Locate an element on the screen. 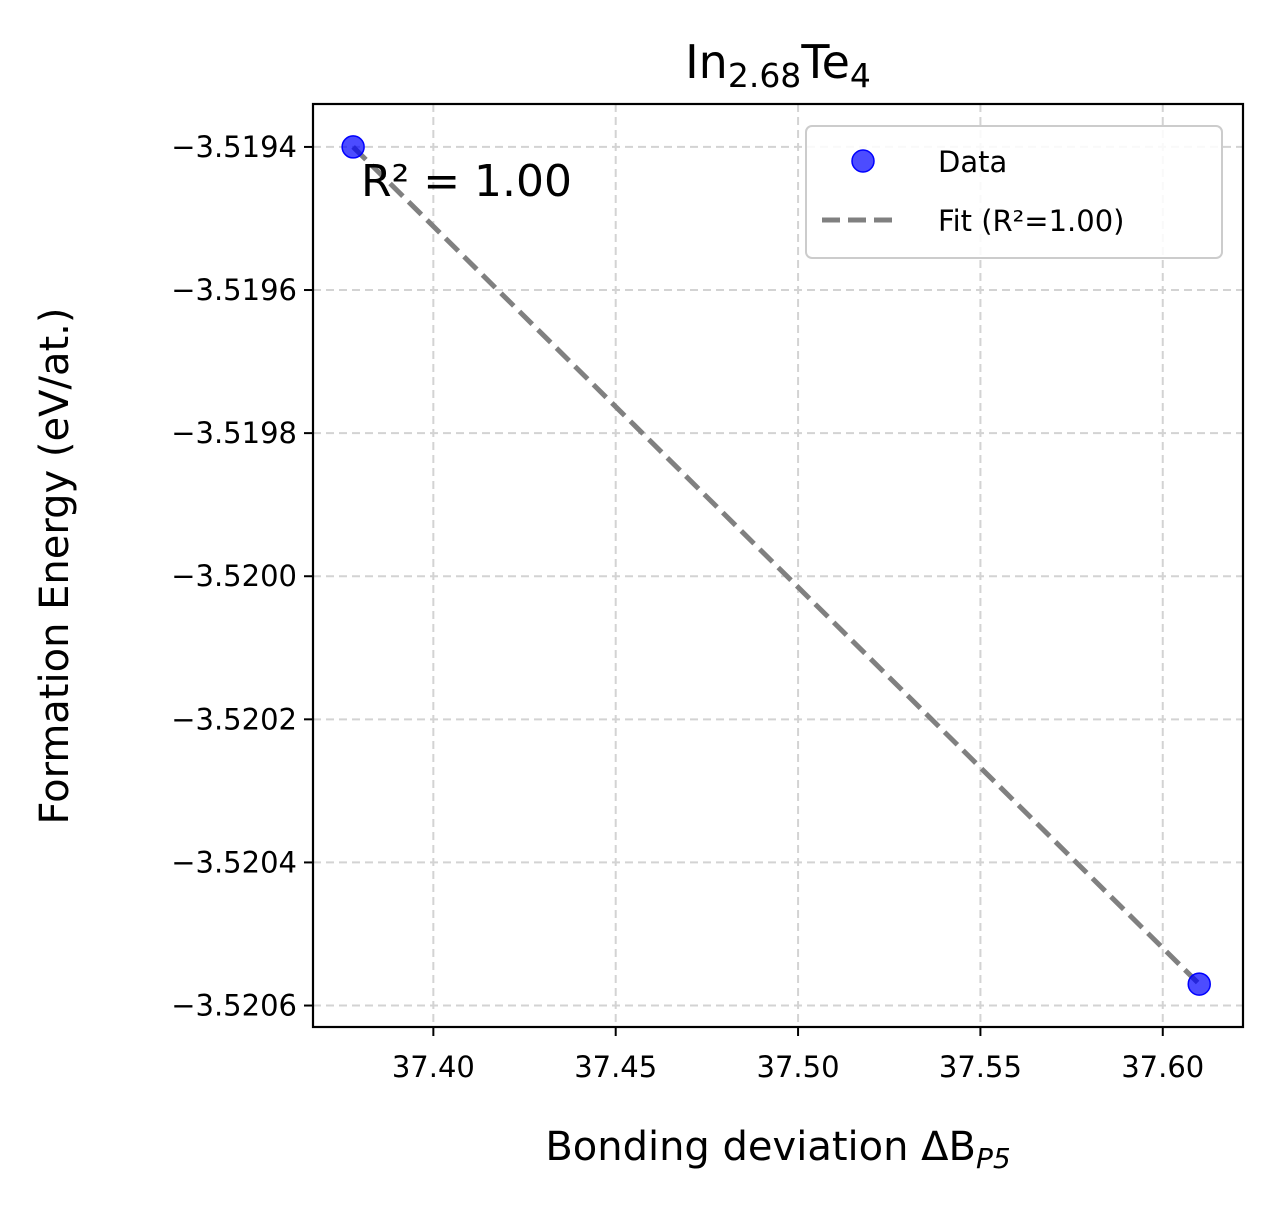 Image resolution: width=1273 pixels, height=1205 pixels. legend-label-fit: Fit (R²=1.00) is located at coordinates (1031, 221).